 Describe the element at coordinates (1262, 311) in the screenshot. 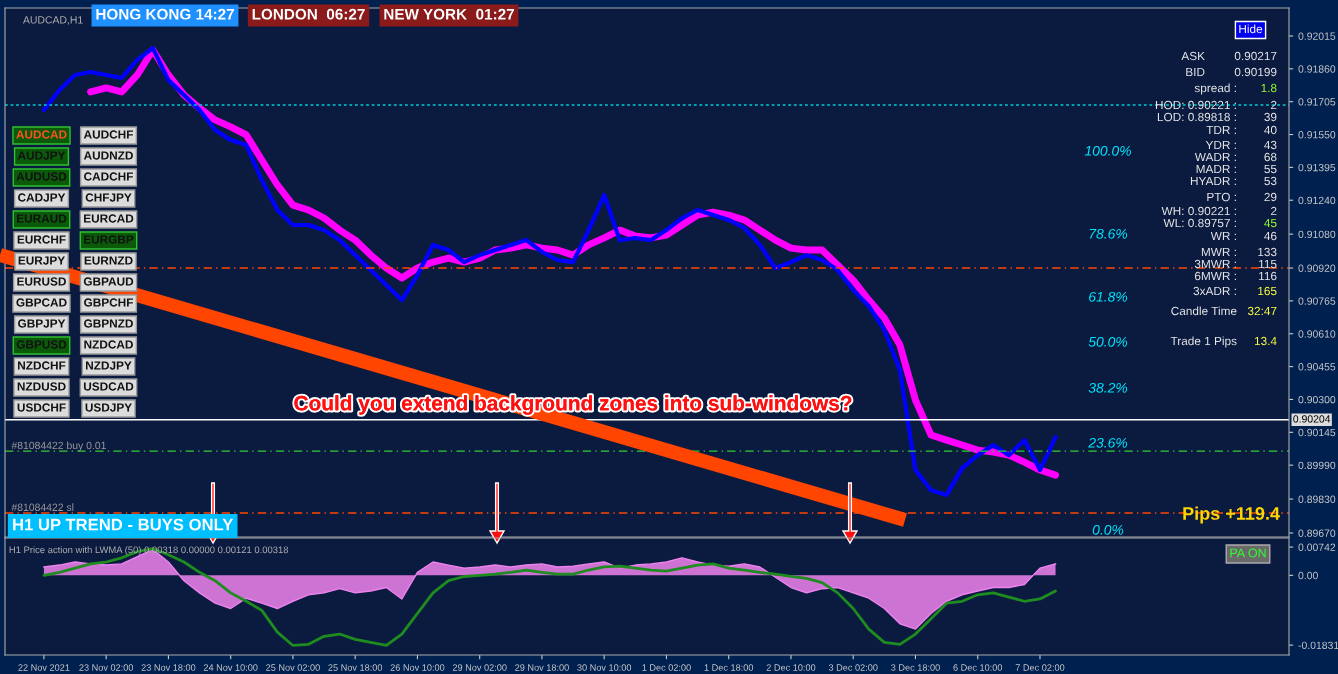

I see `text: 32:47` at that location.